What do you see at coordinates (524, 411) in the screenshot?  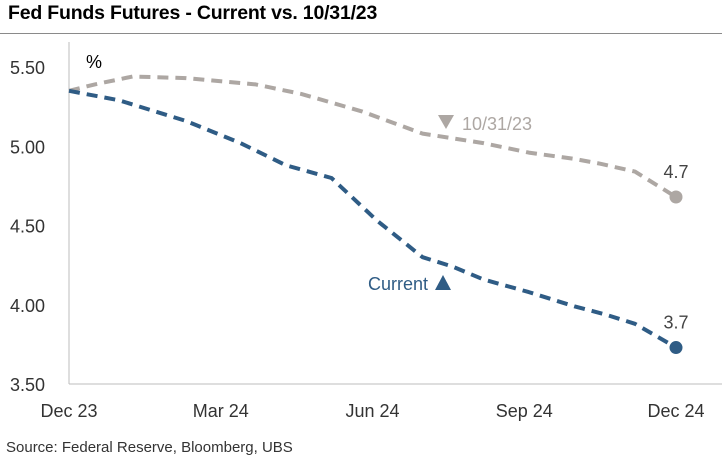 I see `x-tick-label: Sep 24` at bounding box center [524, 411].